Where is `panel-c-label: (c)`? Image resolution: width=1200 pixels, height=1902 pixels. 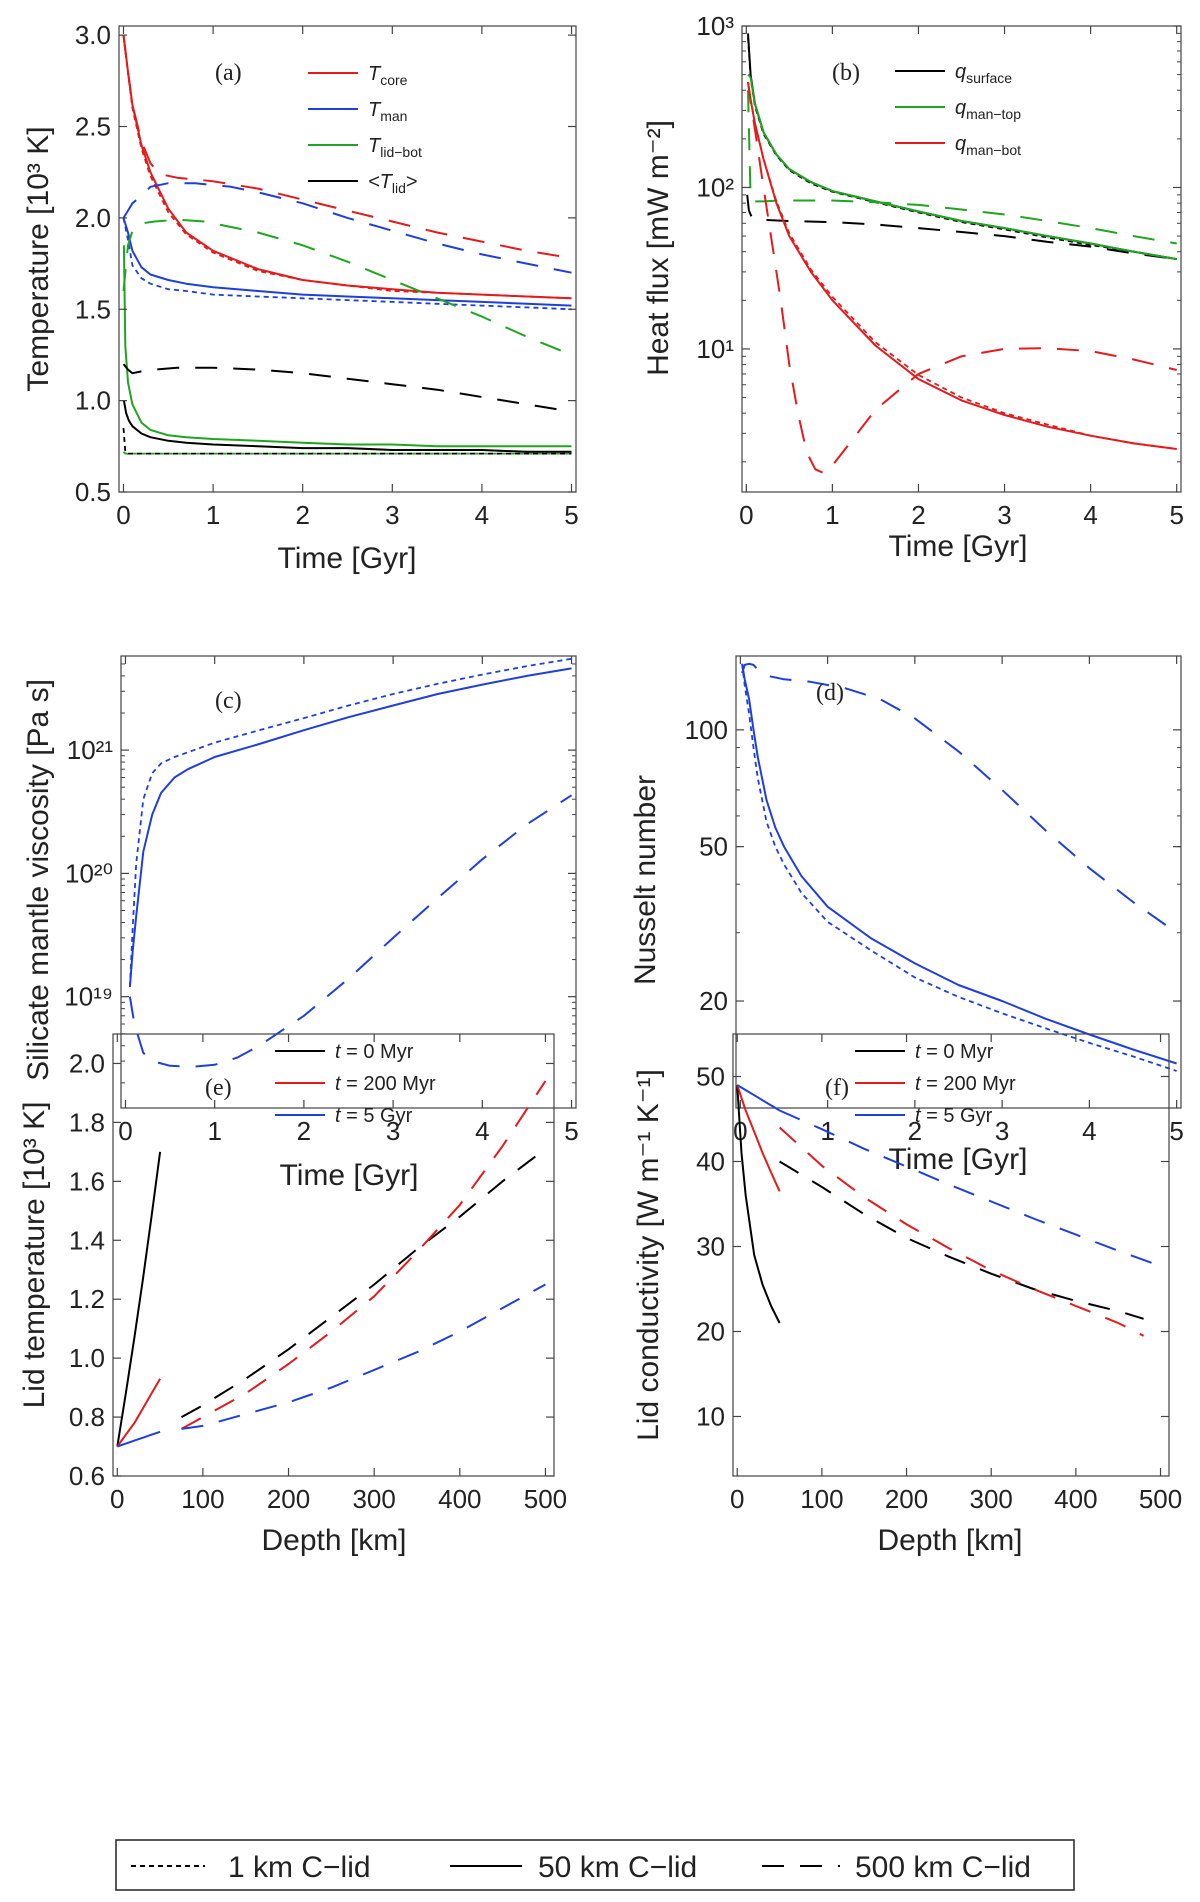
panel-c-label: (c) is located at coordinates (228, 701).